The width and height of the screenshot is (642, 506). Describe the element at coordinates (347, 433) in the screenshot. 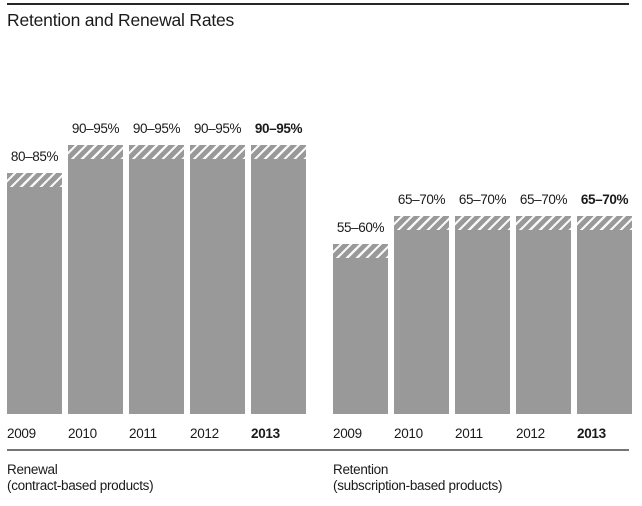

I see `year-label-retention-2009: 2009` at that location.